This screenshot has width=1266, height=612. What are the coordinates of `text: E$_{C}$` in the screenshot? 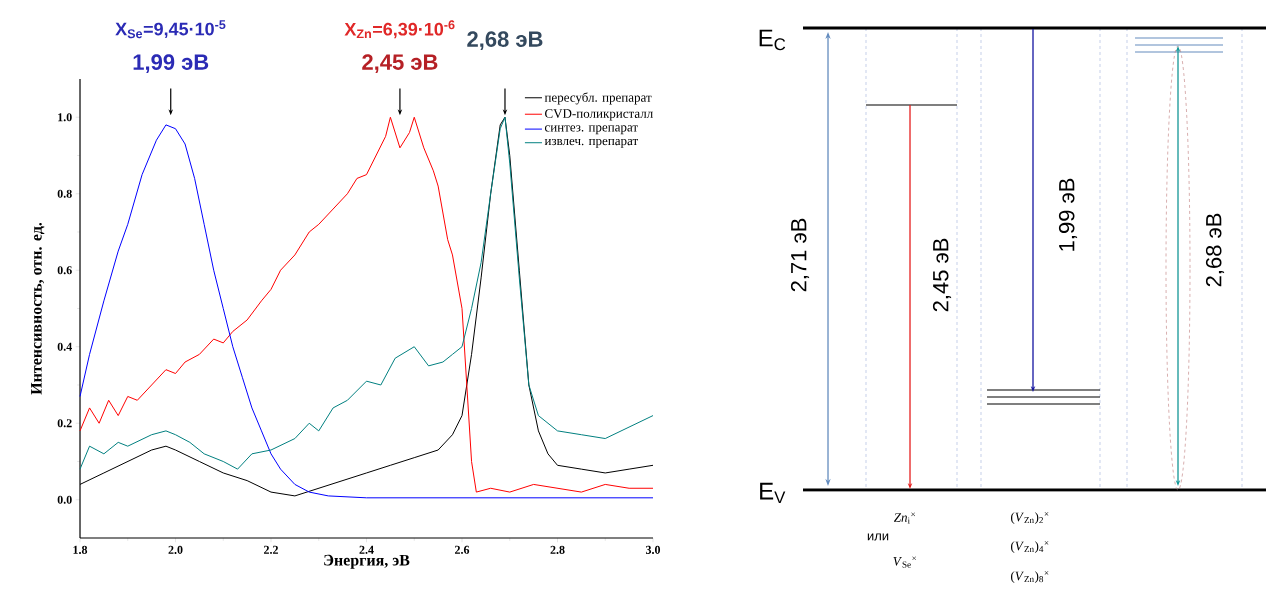 It's located at (772, 40).